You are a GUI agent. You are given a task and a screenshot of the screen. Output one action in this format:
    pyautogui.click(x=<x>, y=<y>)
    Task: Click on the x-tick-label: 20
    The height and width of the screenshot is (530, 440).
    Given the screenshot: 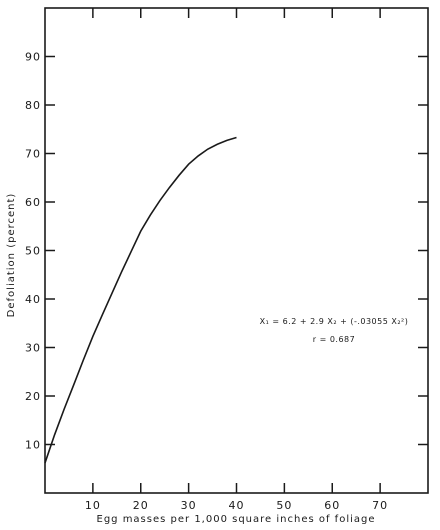 What is the action you would take?
    pyautogui.click(x=141, y=505)
    